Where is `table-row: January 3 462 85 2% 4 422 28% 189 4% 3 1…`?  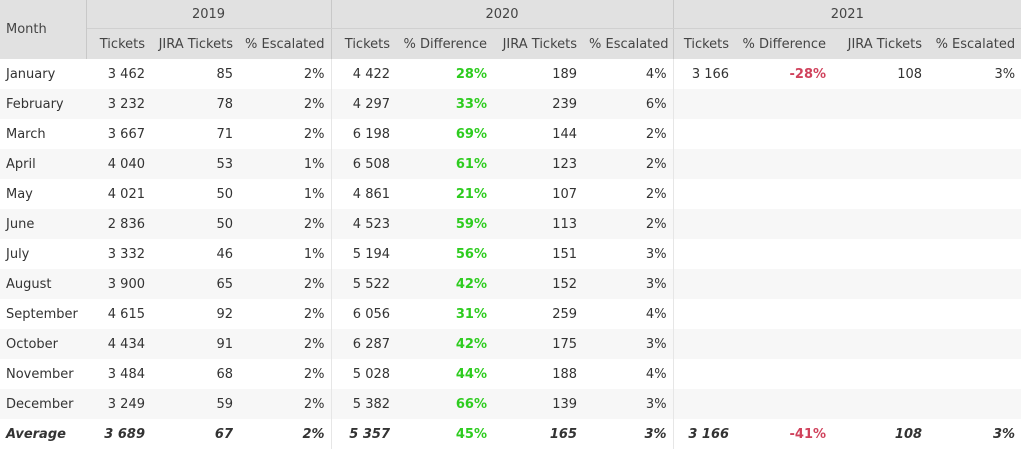 table-row: January 3 462 85 2% 4 422 28% 189 4% 3 1… is located at coordinates (510, 74).